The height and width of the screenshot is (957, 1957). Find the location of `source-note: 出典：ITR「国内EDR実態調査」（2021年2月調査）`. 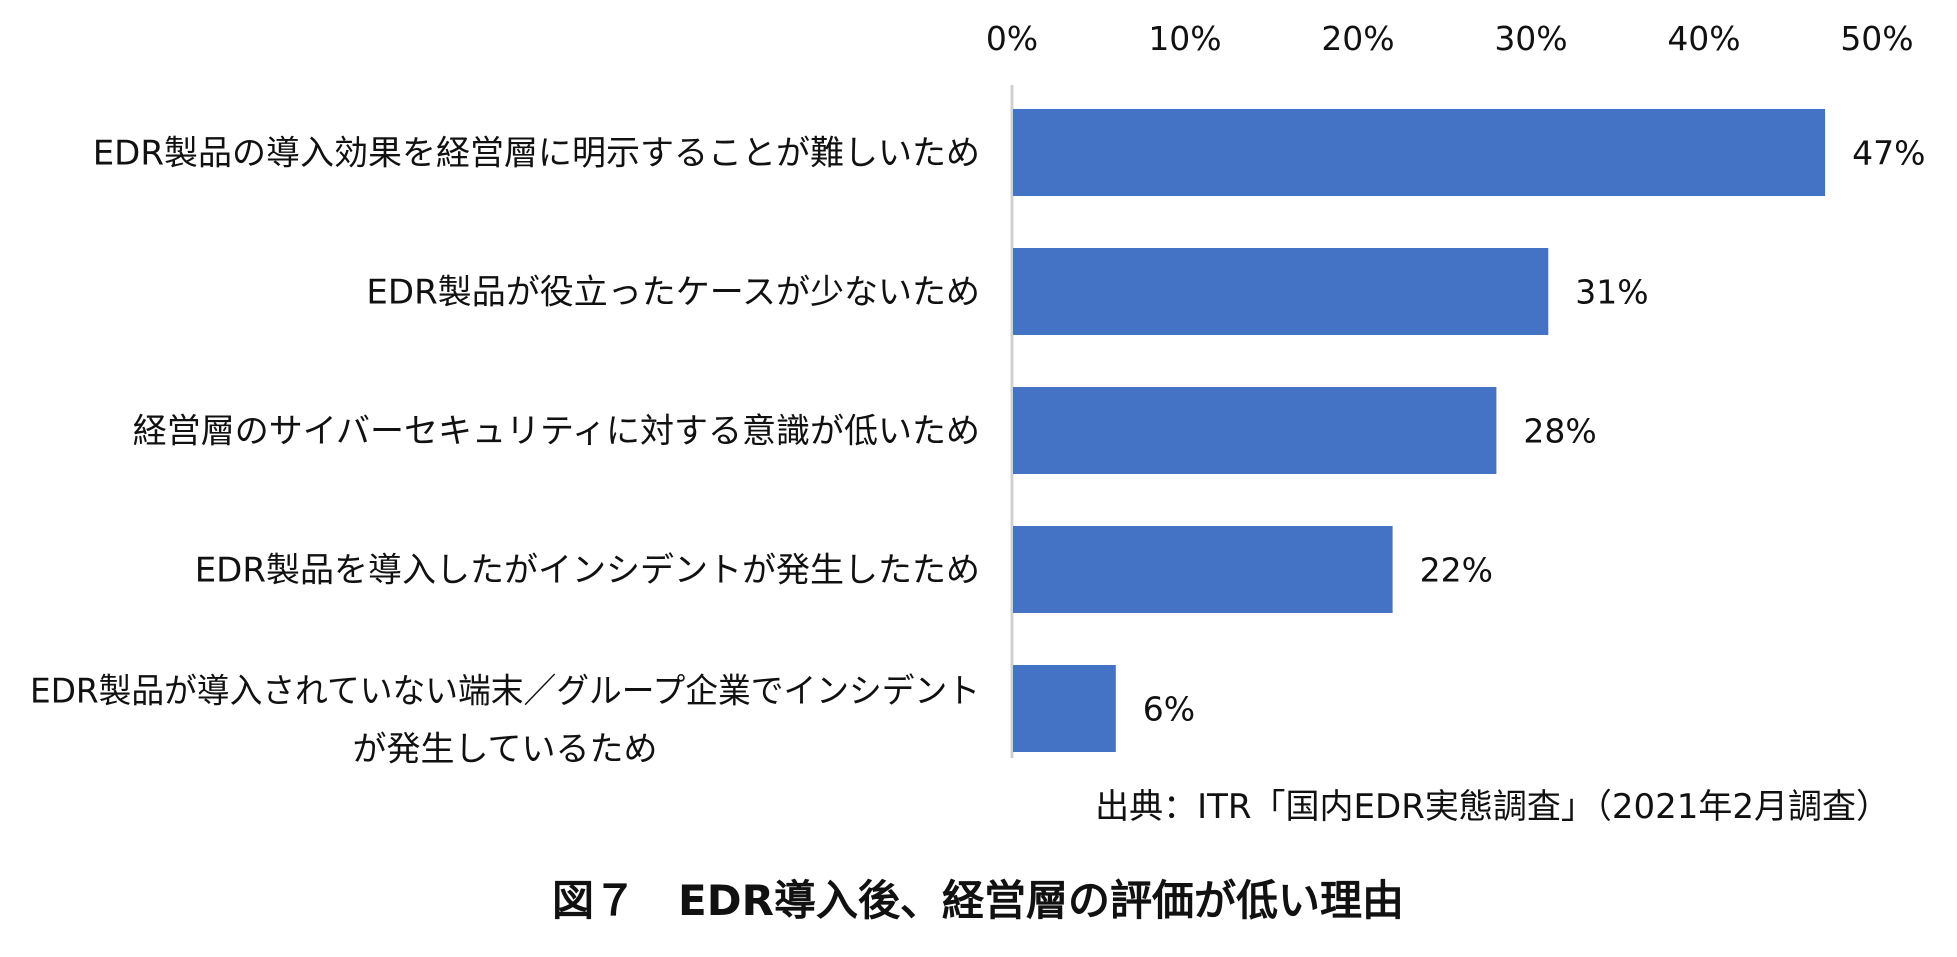

source-note: 出典：ITR「国内EDR実態調査」（2021年2月調査） is located at coordinates (1492, 807).